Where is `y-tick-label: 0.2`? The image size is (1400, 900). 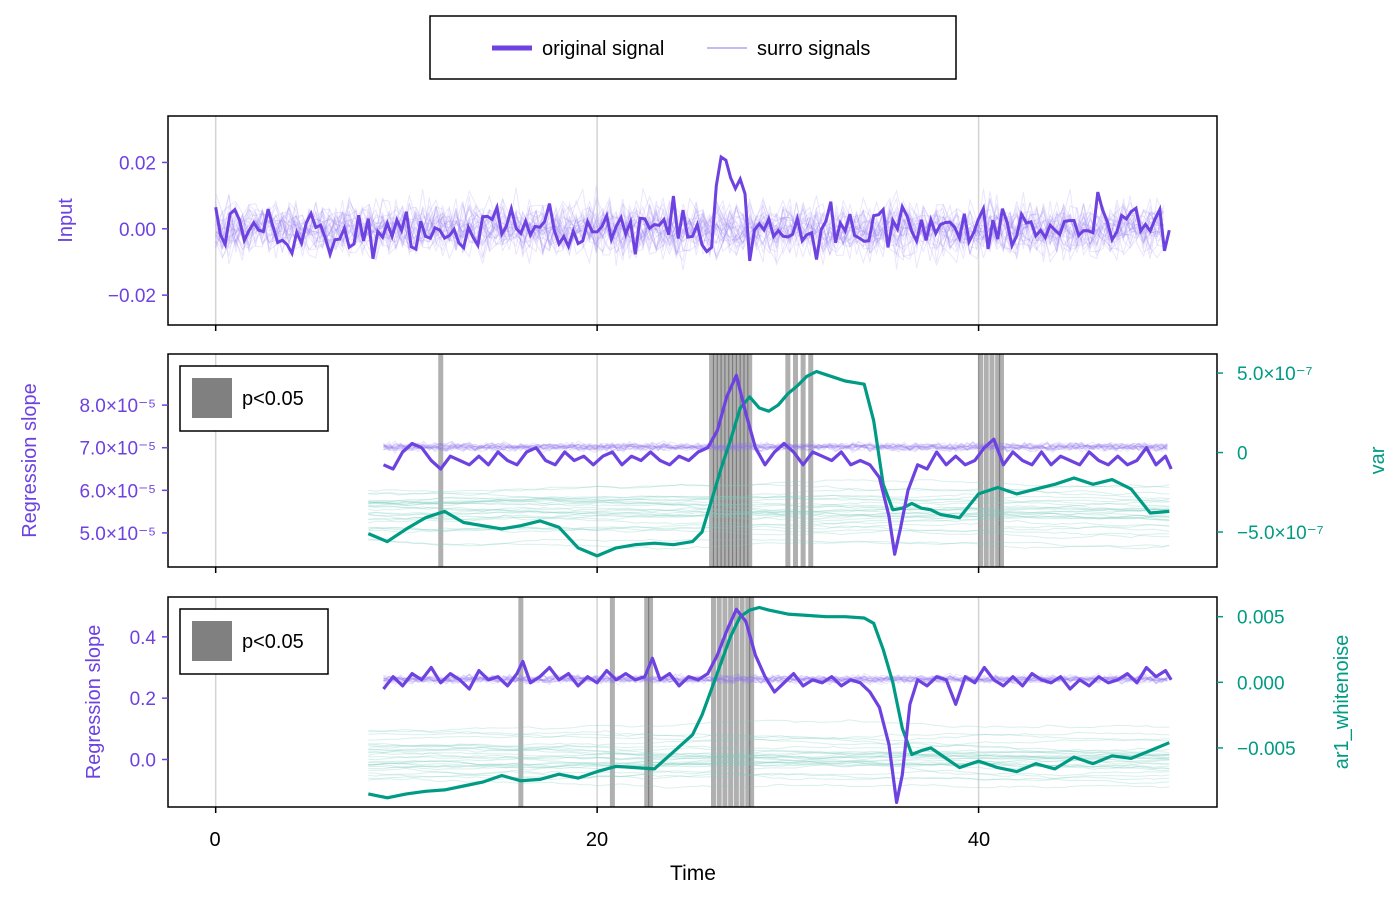
y-tick-label: 0.2 is located at coordinates (143, 699).